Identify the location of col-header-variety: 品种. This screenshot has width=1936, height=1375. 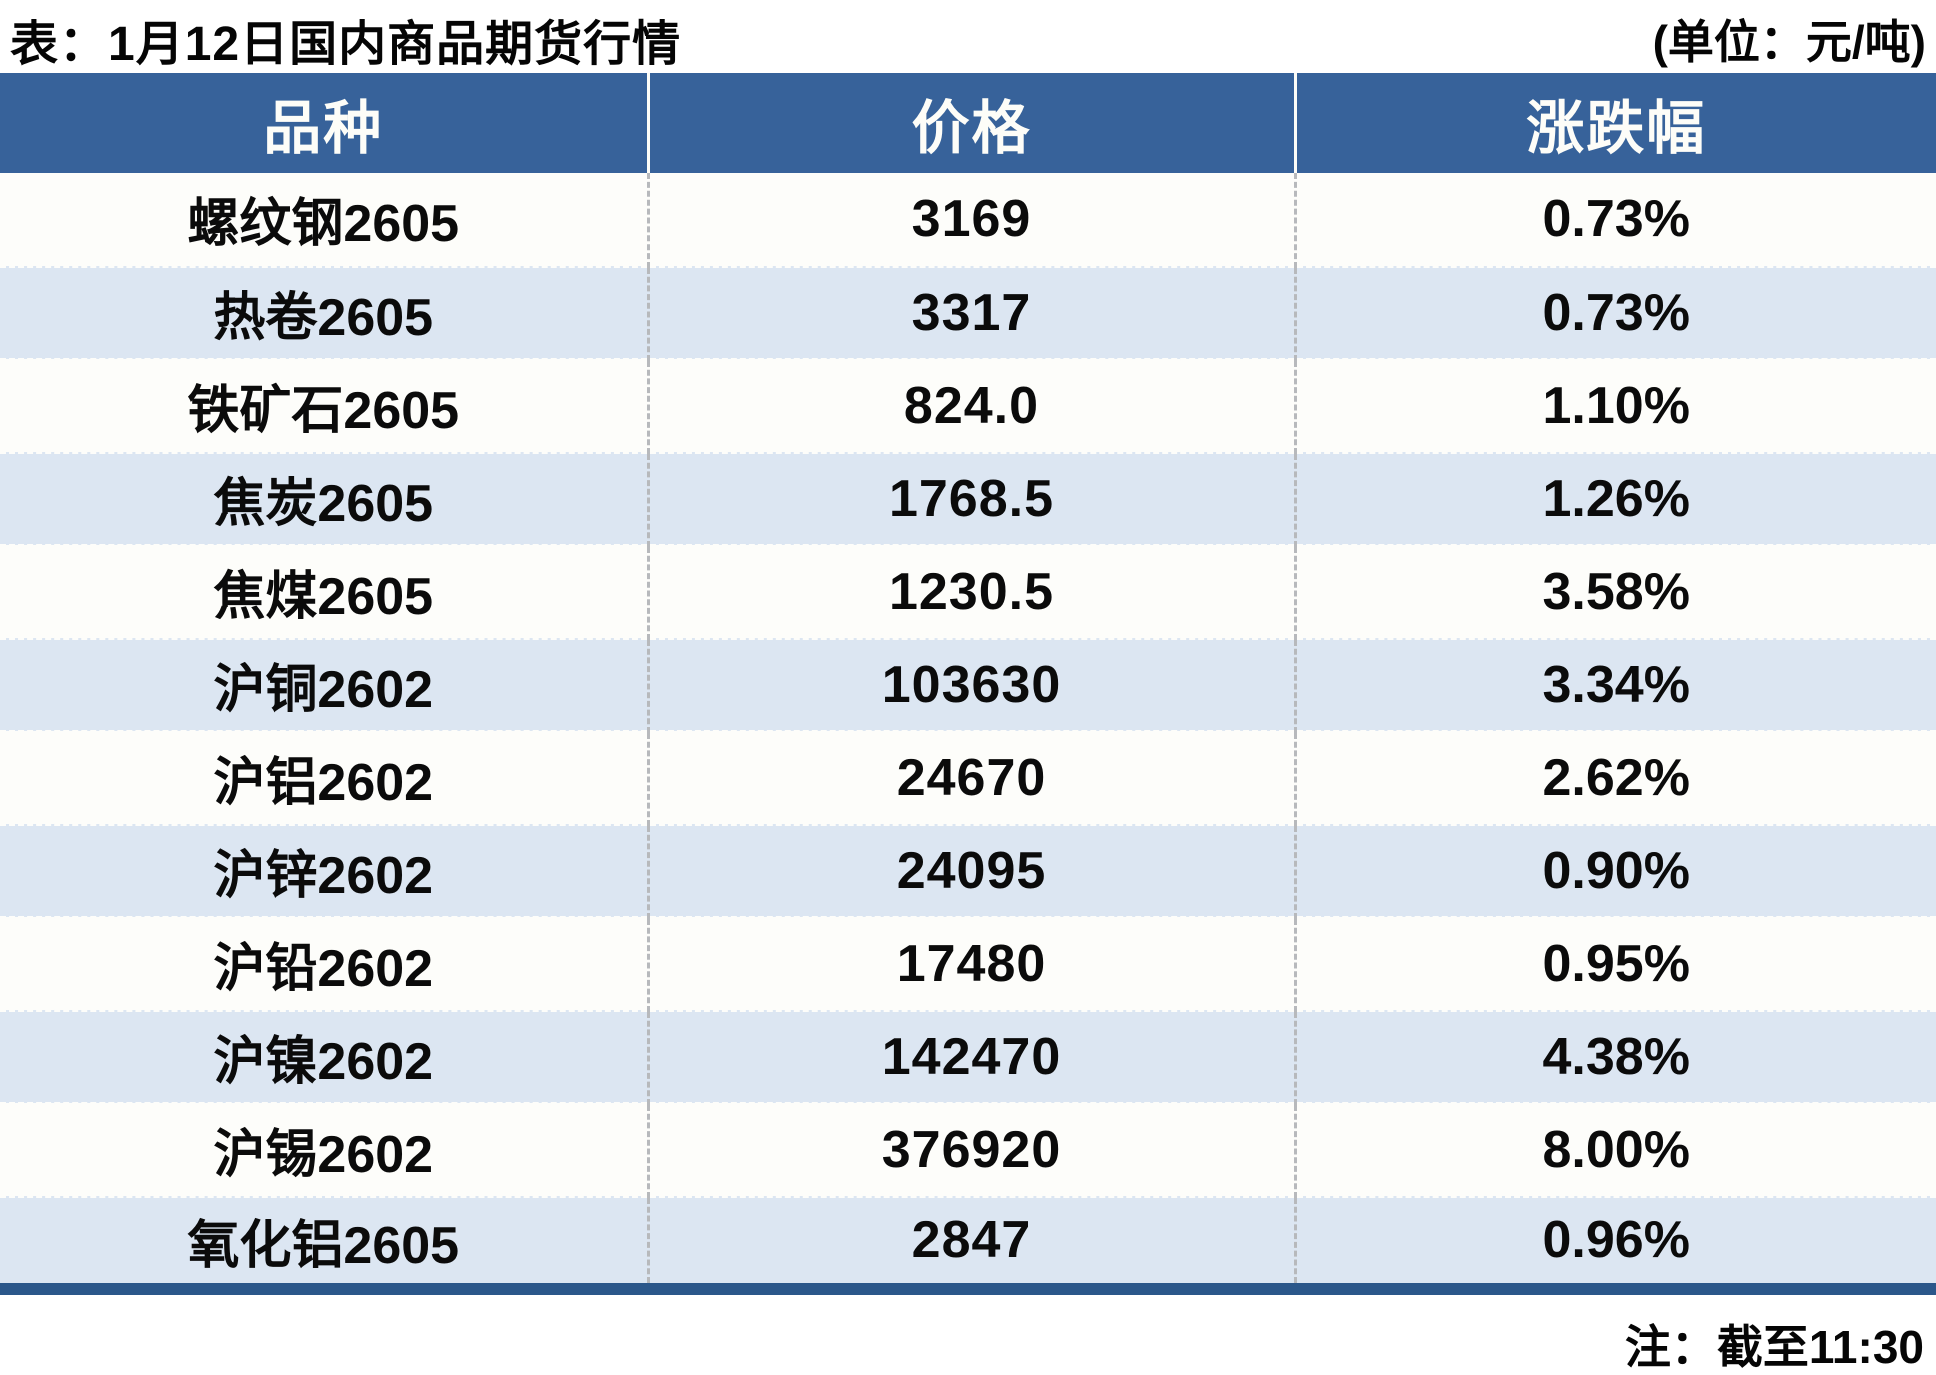
(324, 123).